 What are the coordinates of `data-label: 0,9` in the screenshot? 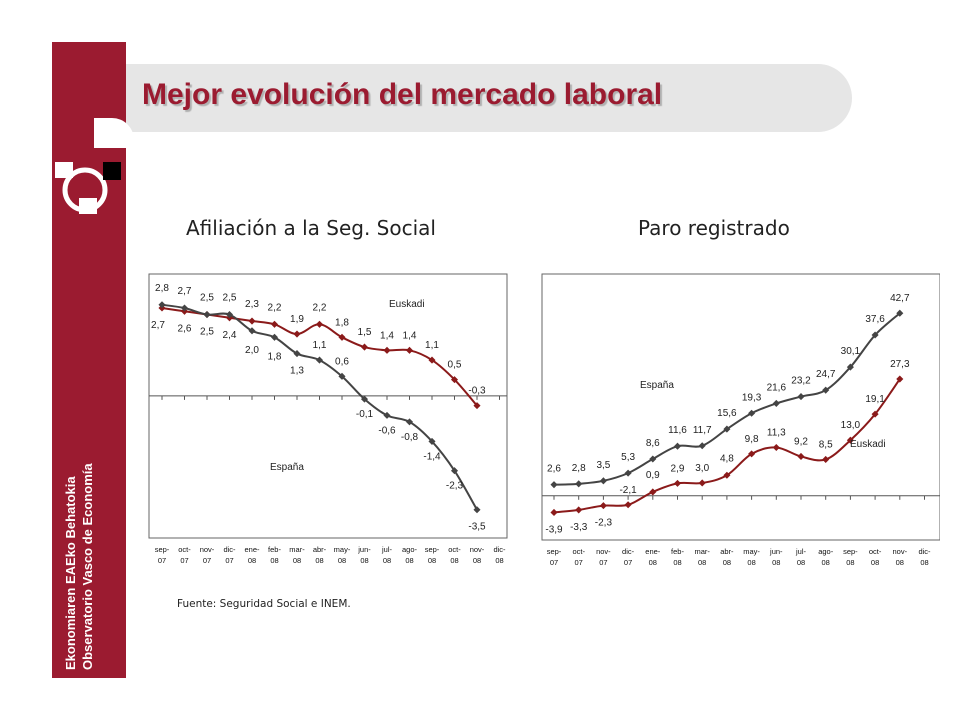 It's located at (653, 475).